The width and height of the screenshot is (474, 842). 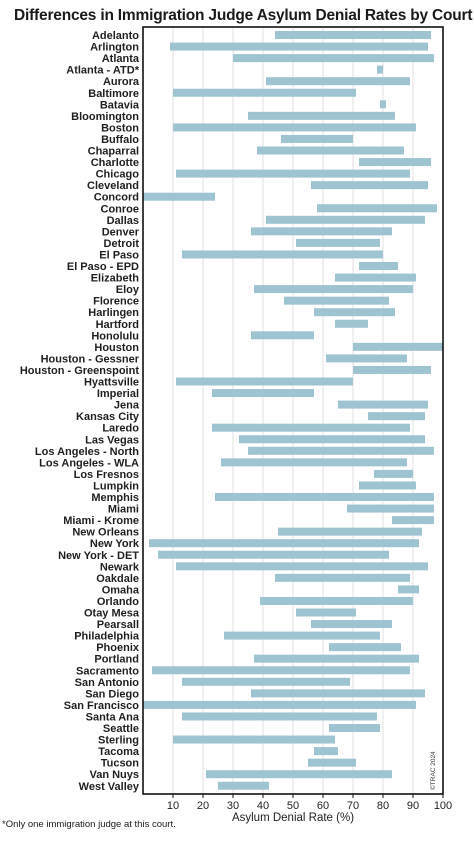 What do you see at coordinates (117, 579) in the screenshot?
I see `category-label: Oakdale` at bounding box center [117, 579].